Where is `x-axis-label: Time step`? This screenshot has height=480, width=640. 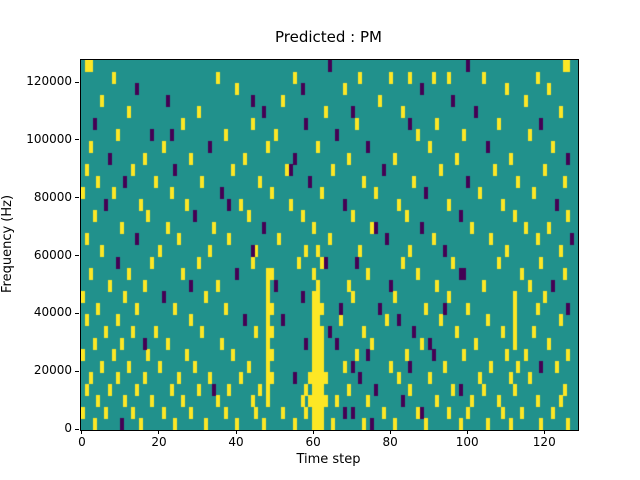 x-axis-label: Time step is located at coordinates (328, 459).